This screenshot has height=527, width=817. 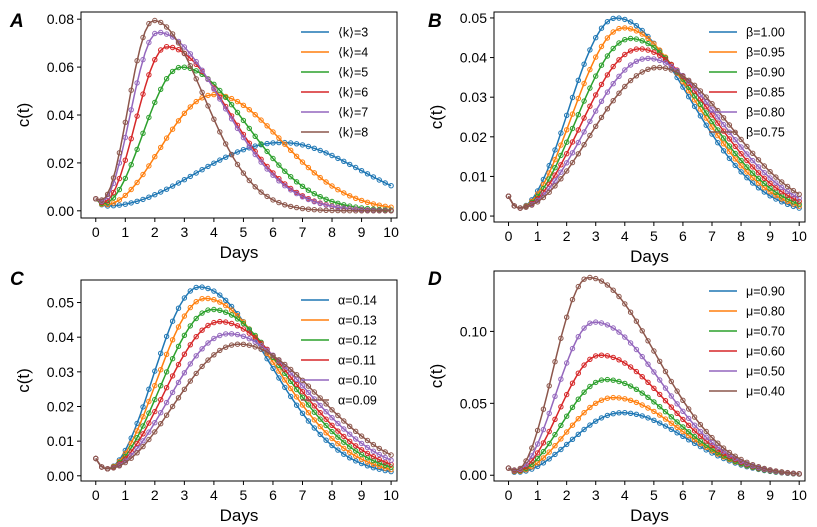 What do you see at coordinates (60, 115) in the screenshot?
I see `y-tick-label: 0.04` at bounding box center [60, 115].